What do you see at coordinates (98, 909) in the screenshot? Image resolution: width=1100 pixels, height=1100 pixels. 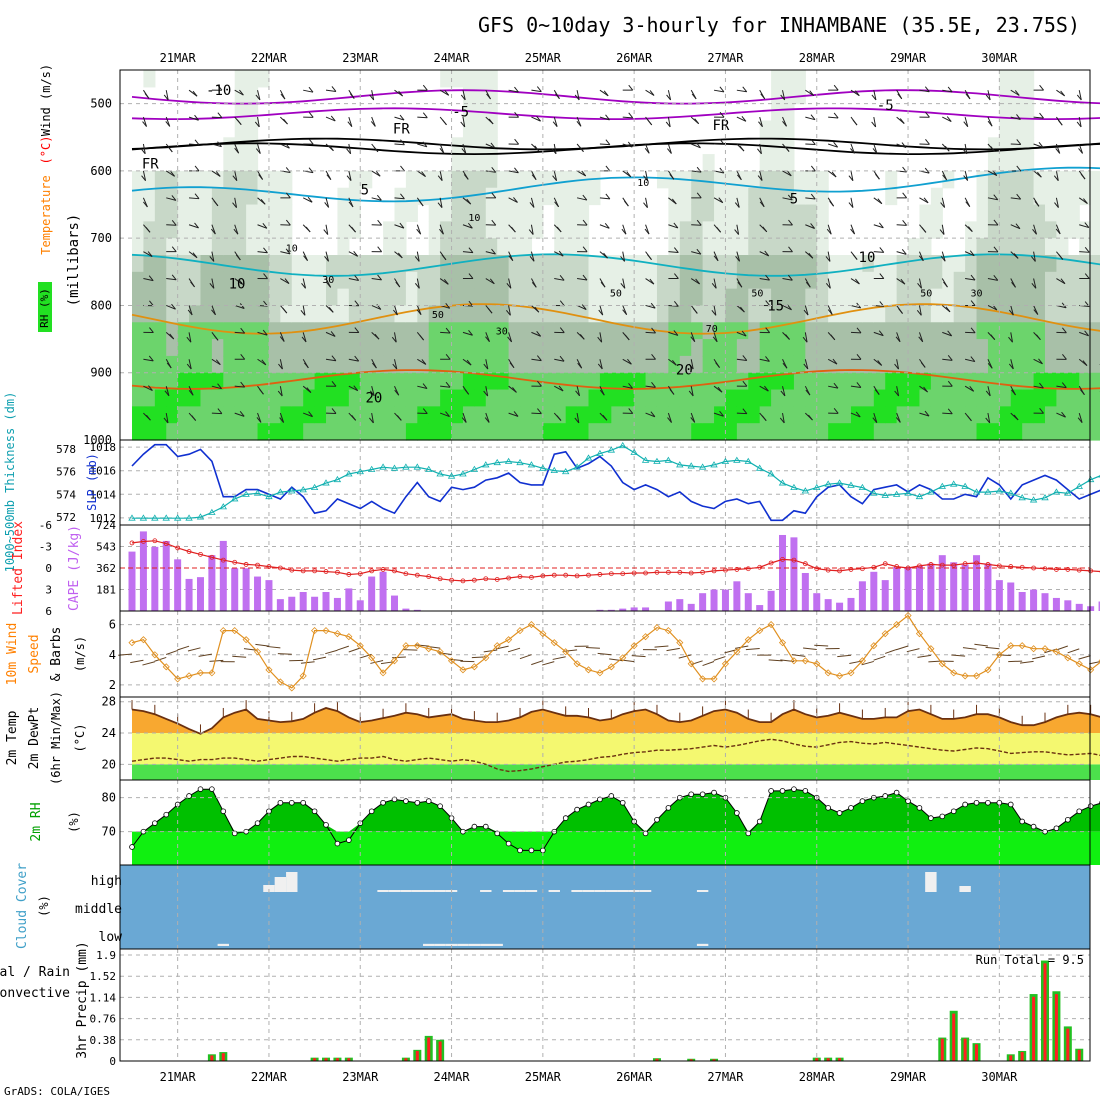 I see `cloud-level-label: middle` at bounding box center [98, 909].